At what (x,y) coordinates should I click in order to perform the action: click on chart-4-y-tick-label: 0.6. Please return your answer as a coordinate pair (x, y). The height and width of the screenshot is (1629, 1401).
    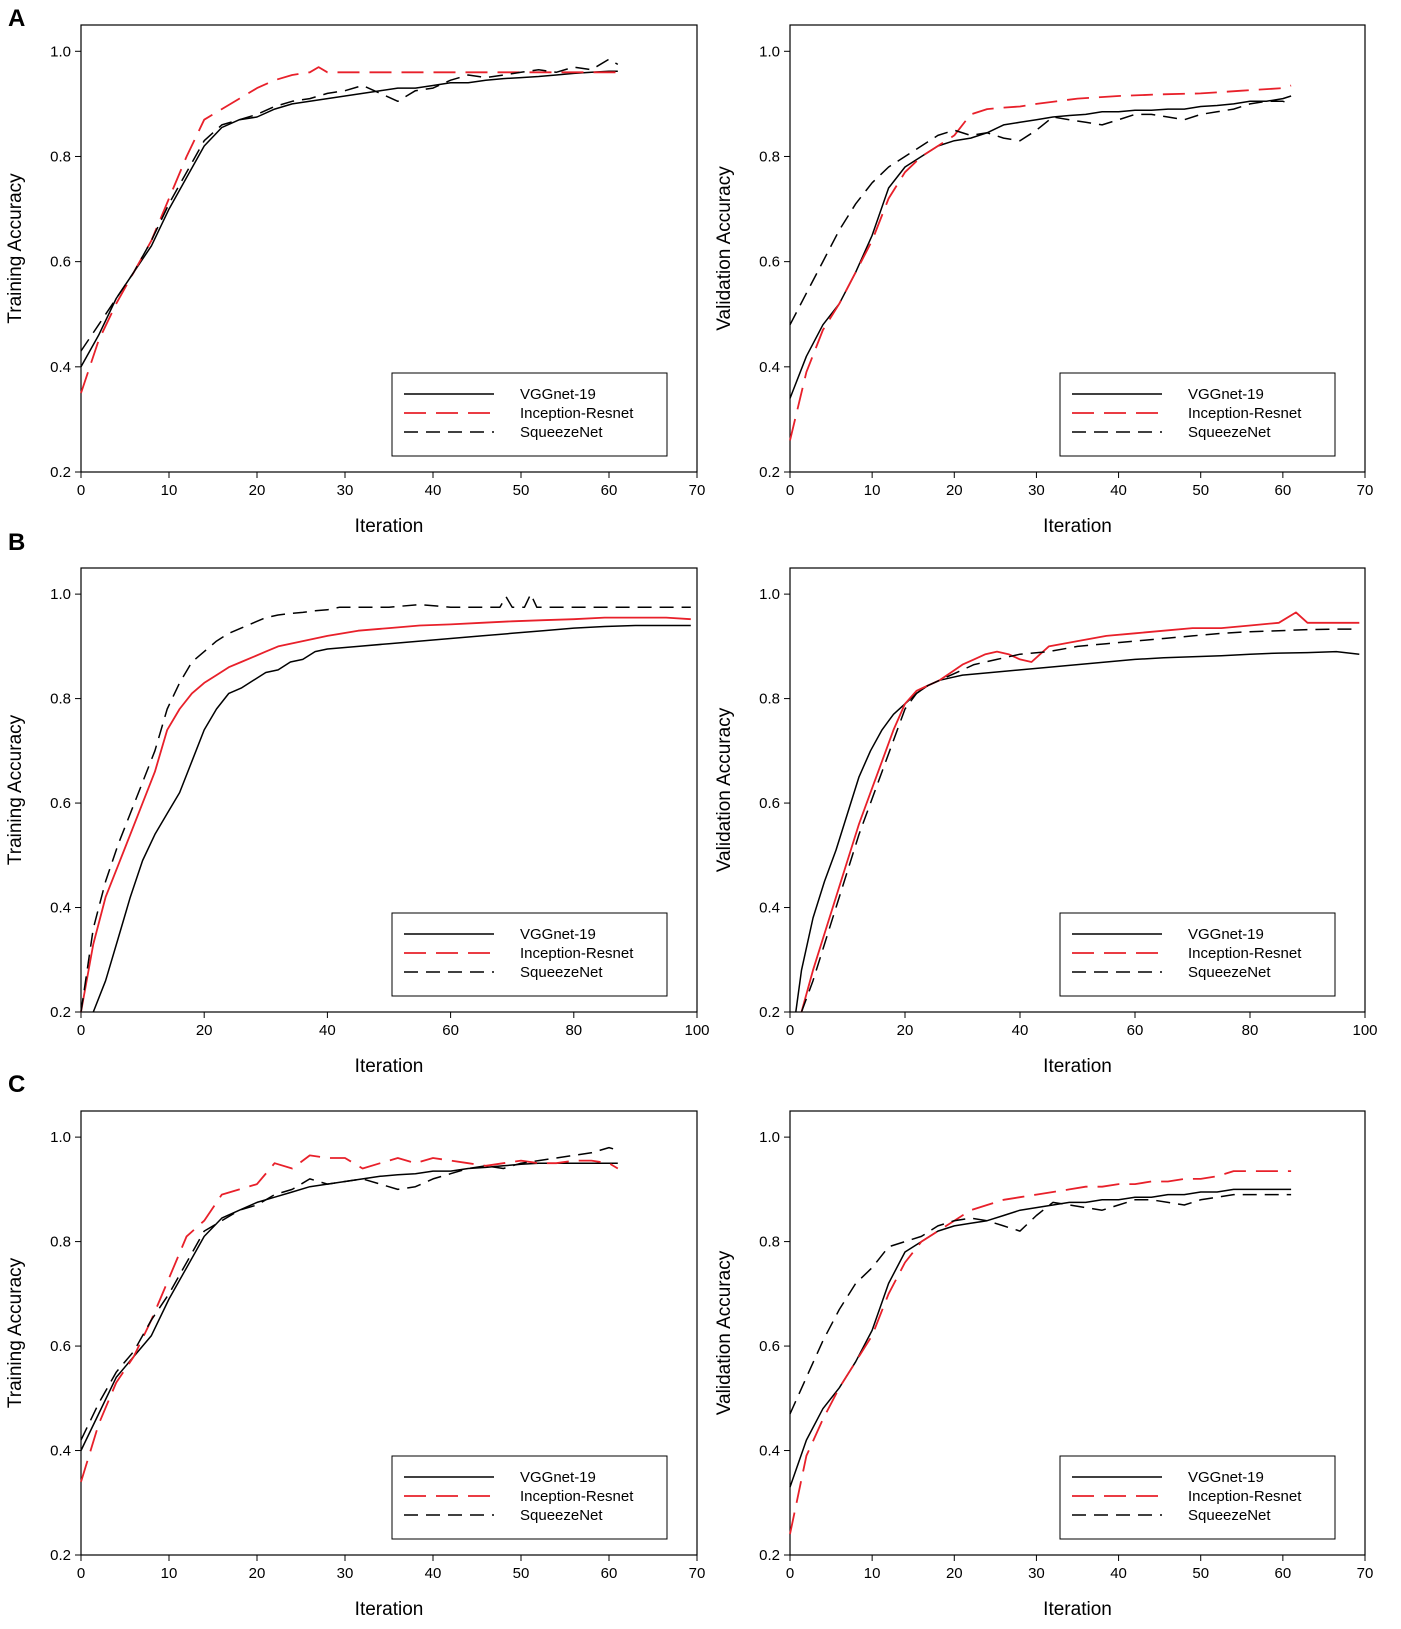
    Looking at the image, I should click on (769, 803).